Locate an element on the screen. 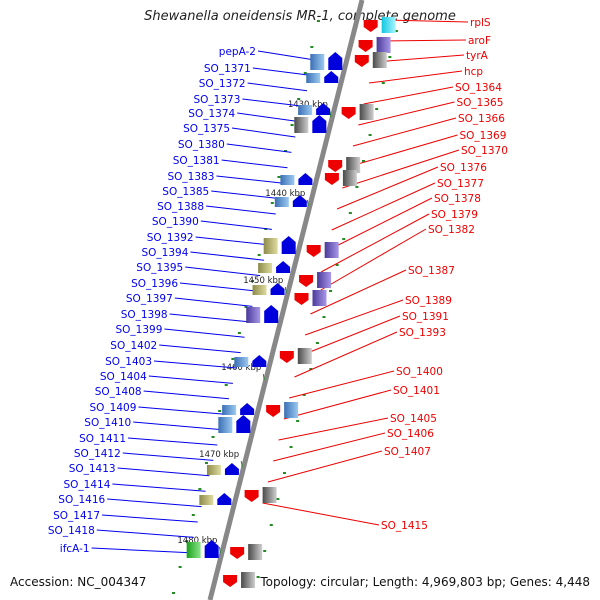 The height and width of the screenshot is (600, 600). left-gene-label: pepA-2 is located at coordinates (237, 52).